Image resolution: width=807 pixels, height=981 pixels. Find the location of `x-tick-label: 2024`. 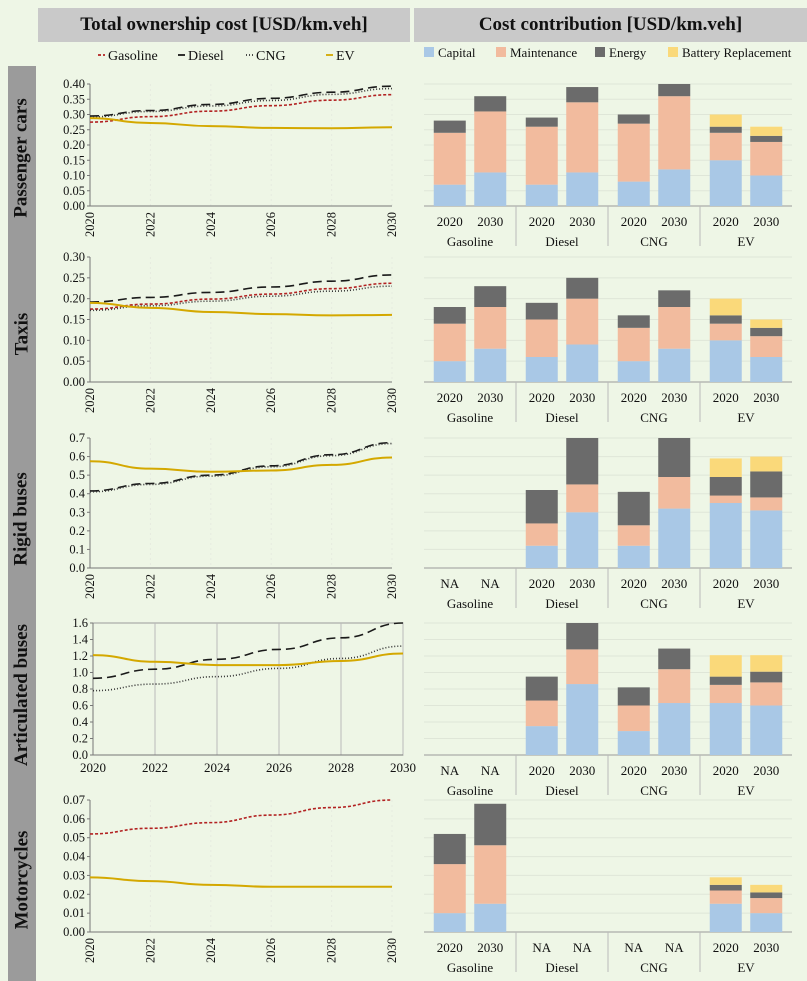

x-tick-label: 2024 is located at coordinates (217, 767).